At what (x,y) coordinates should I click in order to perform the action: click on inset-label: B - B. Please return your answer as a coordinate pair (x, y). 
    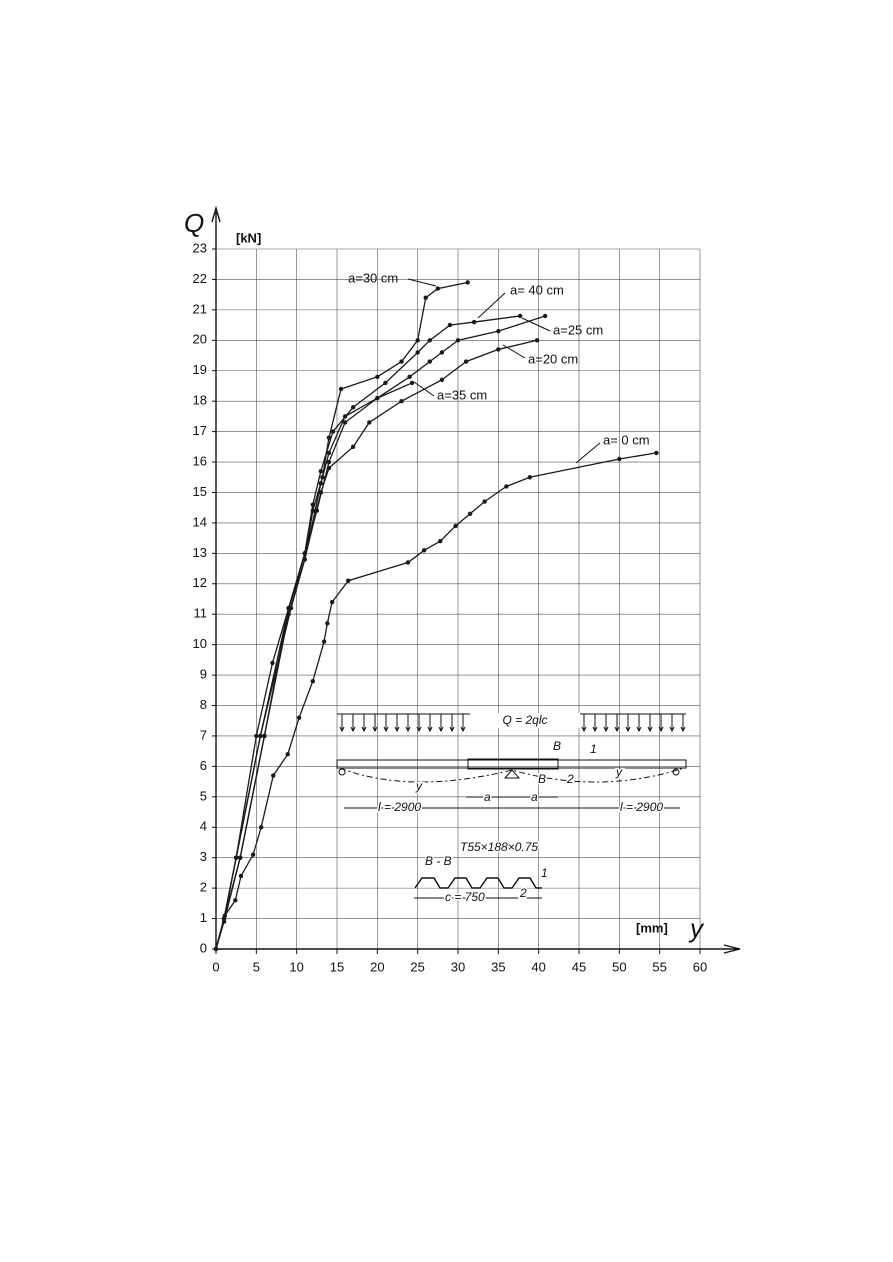
    Looking at the image, I should click on (438, 861).